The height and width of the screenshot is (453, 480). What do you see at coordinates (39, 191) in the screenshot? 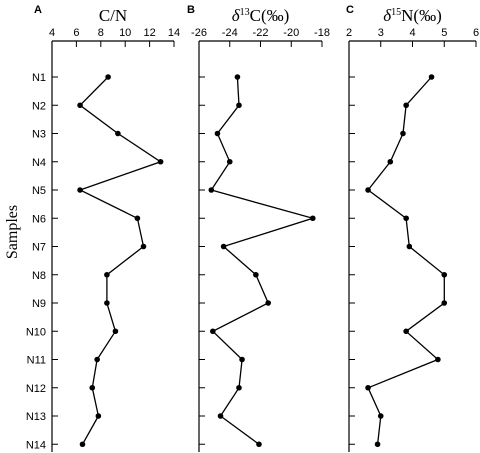
I see `category-label: N5` at bounding box center [39, 191].